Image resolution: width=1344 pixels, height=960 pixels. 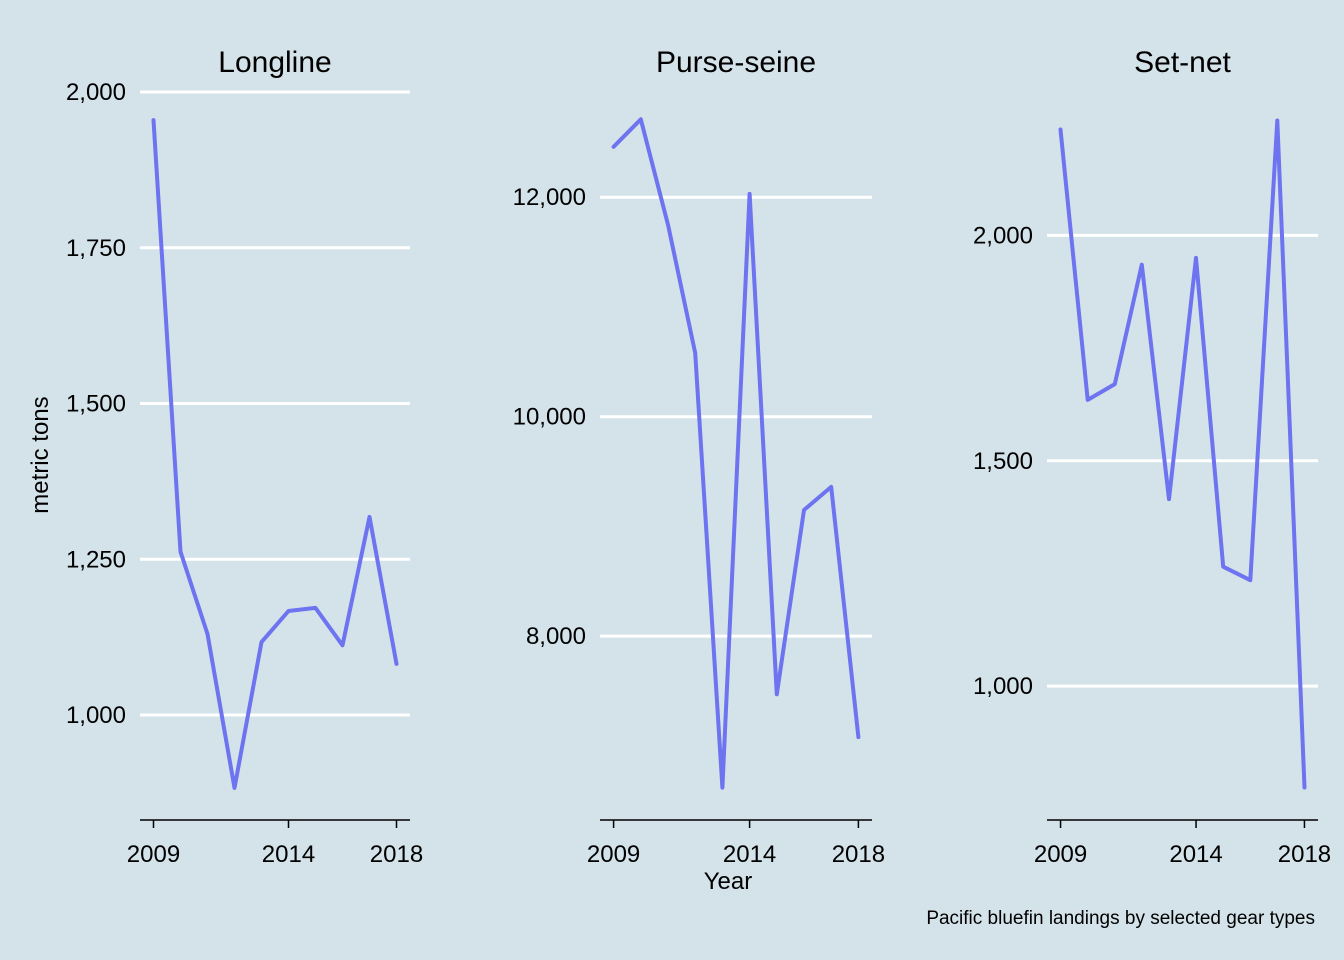 I want to click on panel-title: Set-net, so click(x=1182, y=62).